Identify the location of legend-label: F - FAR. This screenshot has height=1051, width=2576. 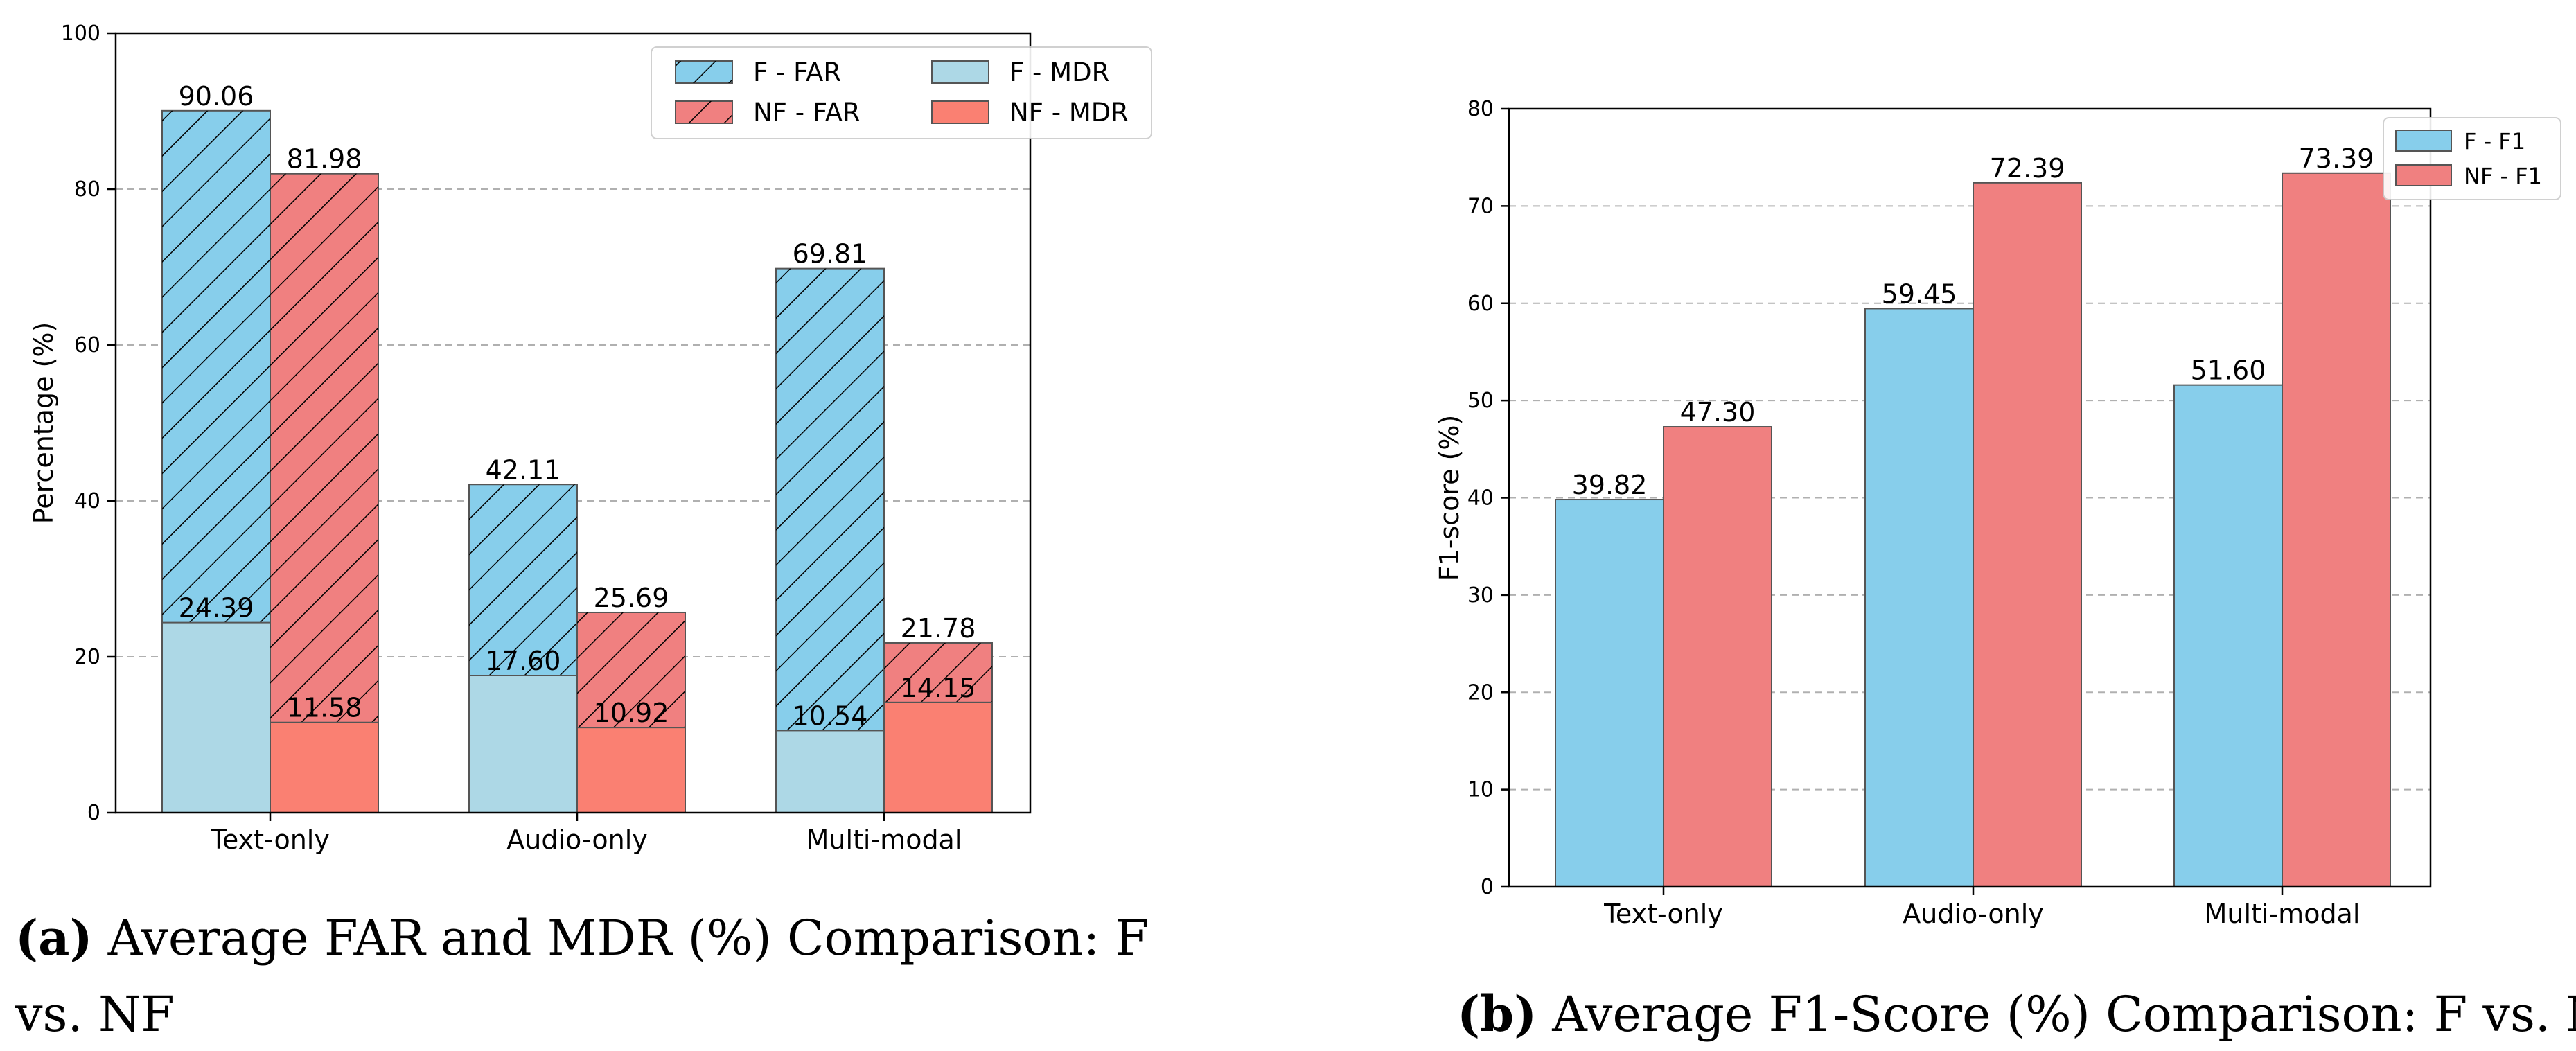
(797, 72).